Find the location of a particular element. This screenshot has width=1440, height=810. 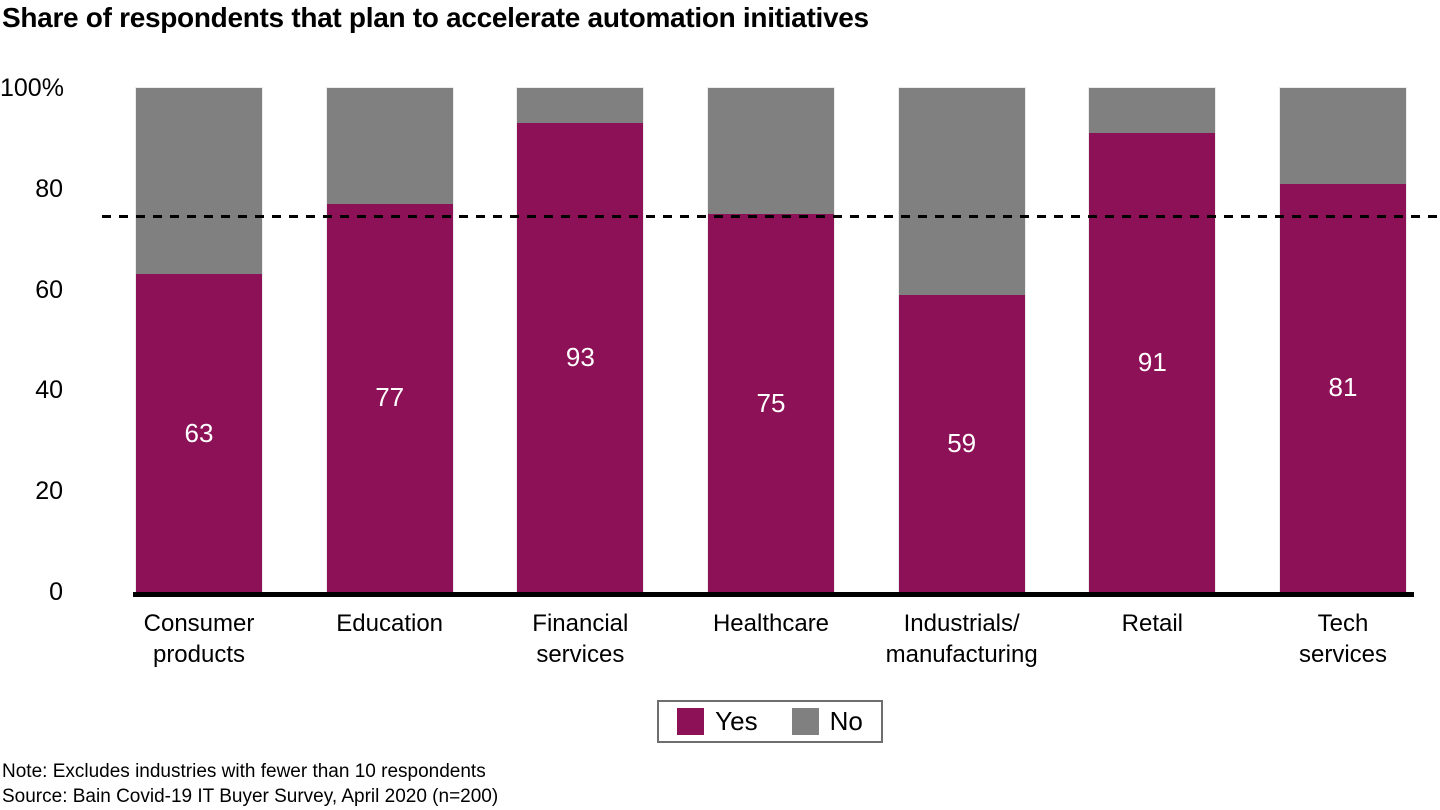

bar-value-label: 63 is located at coordinates (199, 432).